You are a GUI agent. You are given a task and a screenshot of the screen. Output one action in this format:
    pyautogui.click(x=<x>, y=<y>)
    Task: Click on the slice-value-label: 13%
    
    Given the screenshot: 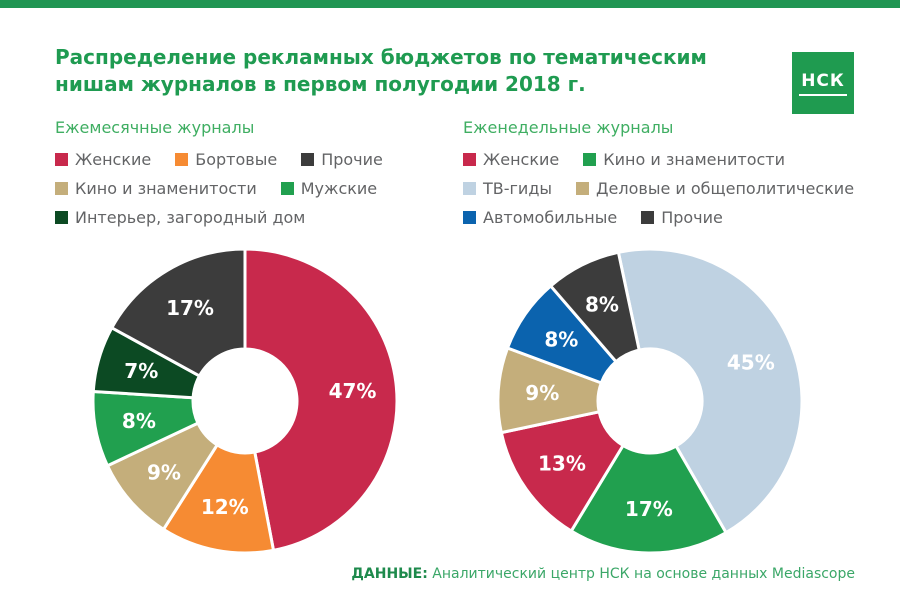 What is the action you would take?
    pyautogui.click(x=562, y=464)
    